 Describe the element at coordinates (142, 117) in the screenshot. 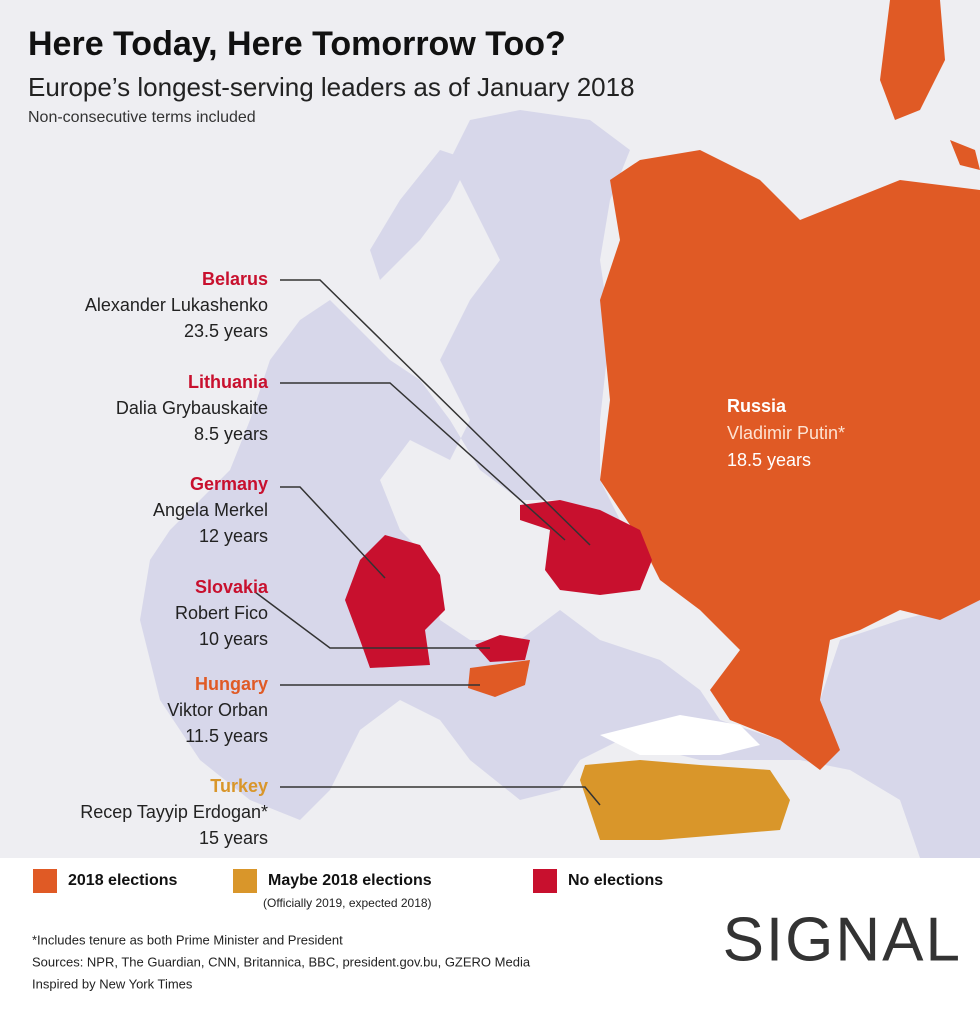

I see `note: Non-consecutive terms included` at that location.